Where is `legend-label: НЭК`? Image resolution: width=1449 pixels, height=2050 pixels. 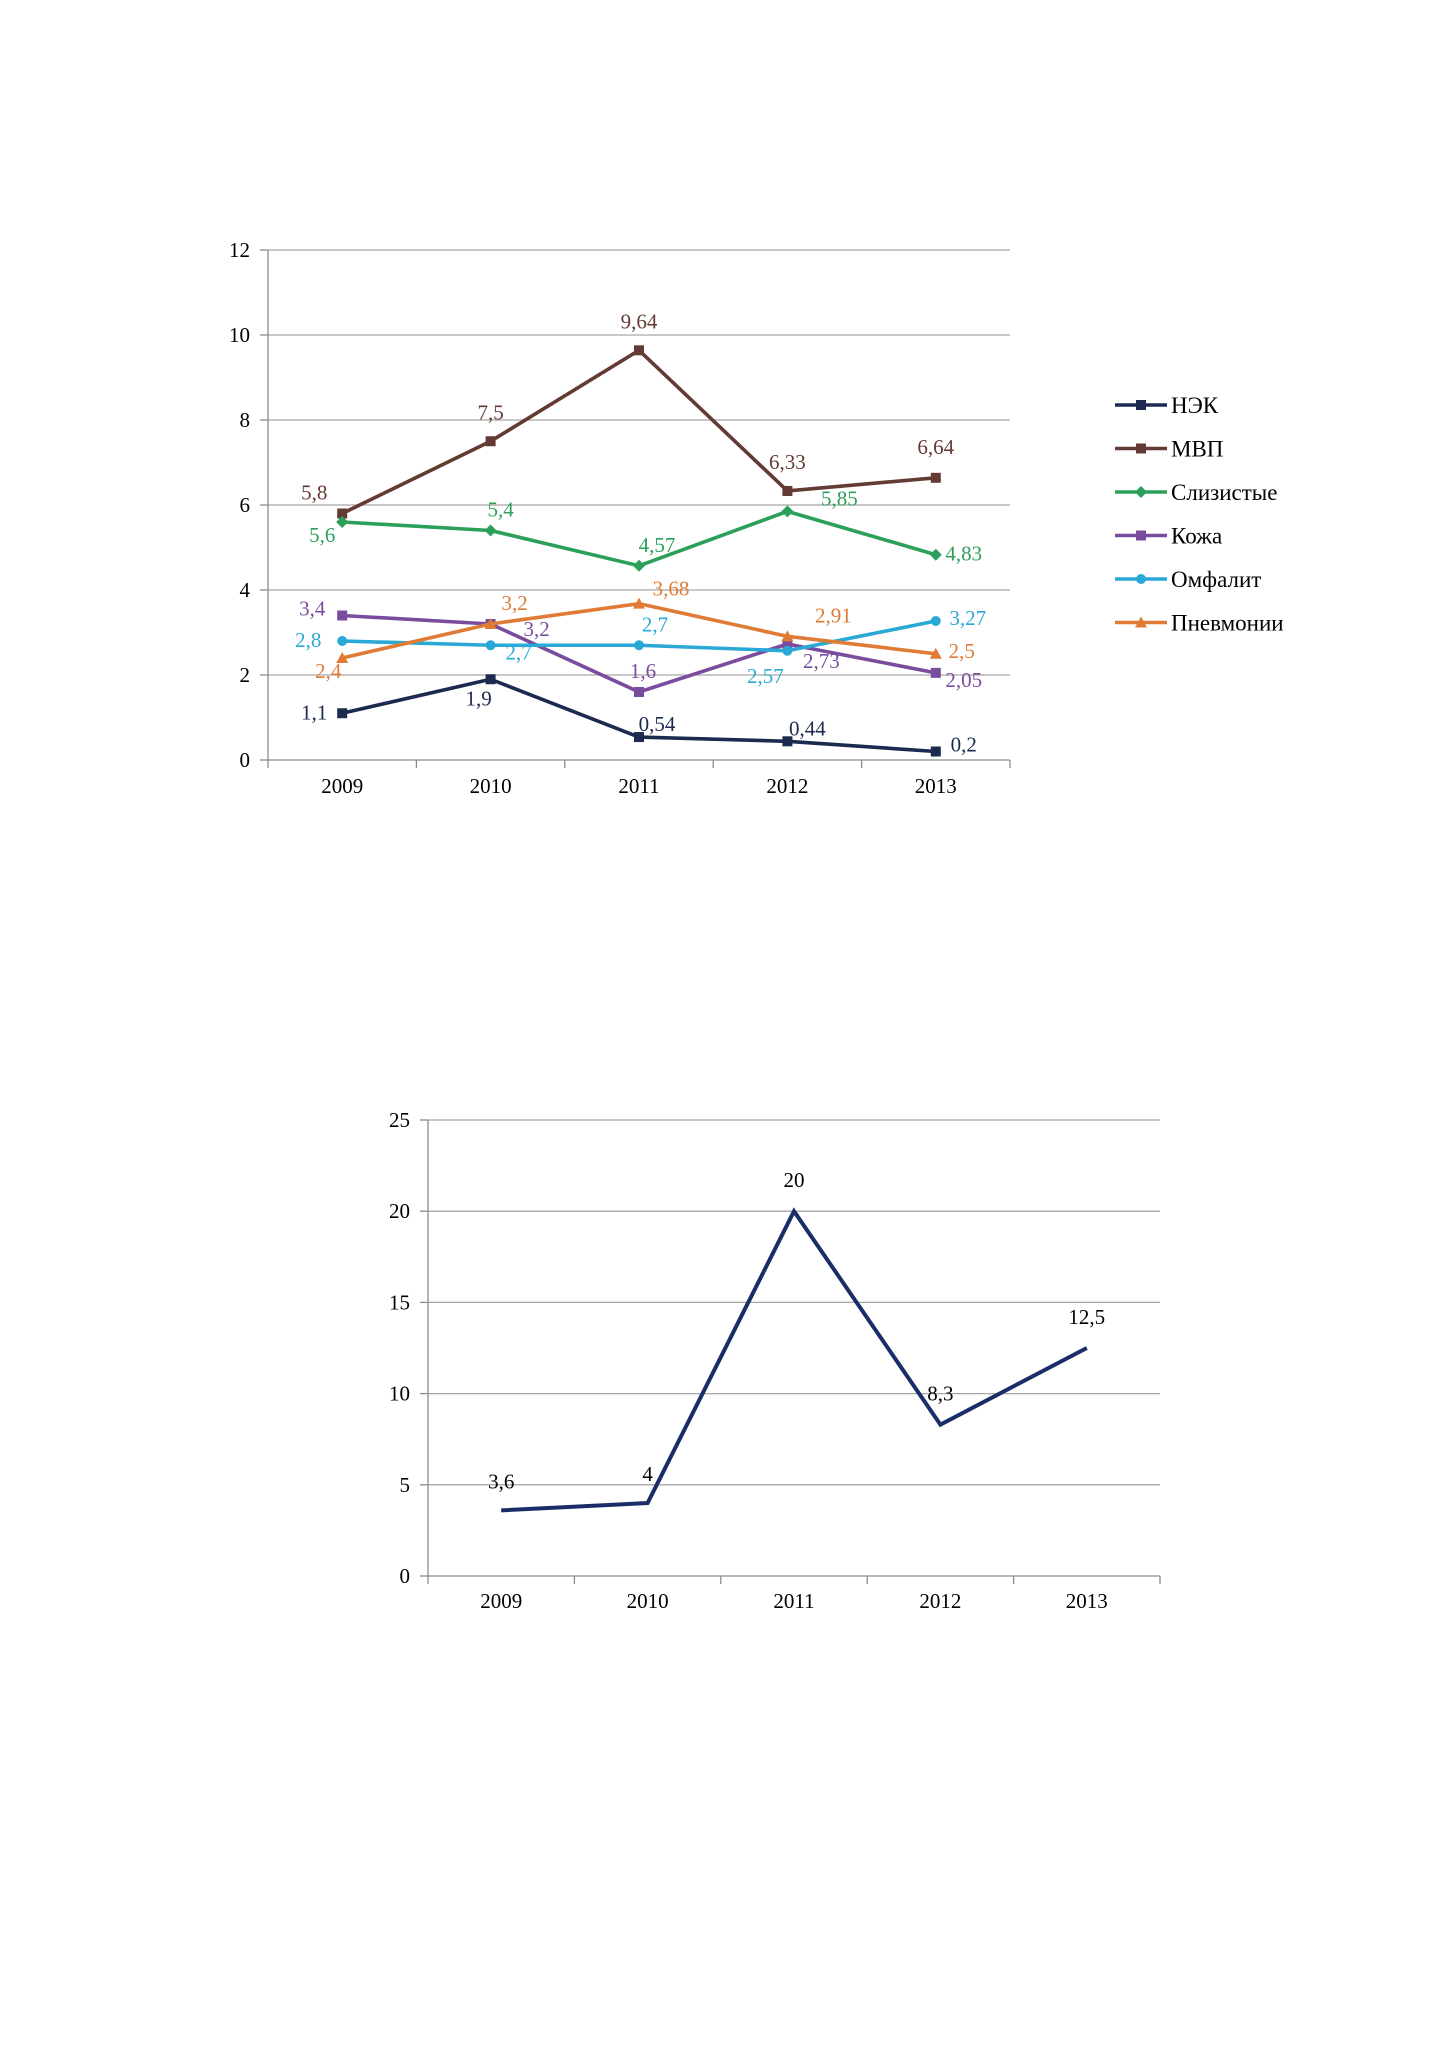
legend-label: НЭК is located at coordinates (1195, 405).